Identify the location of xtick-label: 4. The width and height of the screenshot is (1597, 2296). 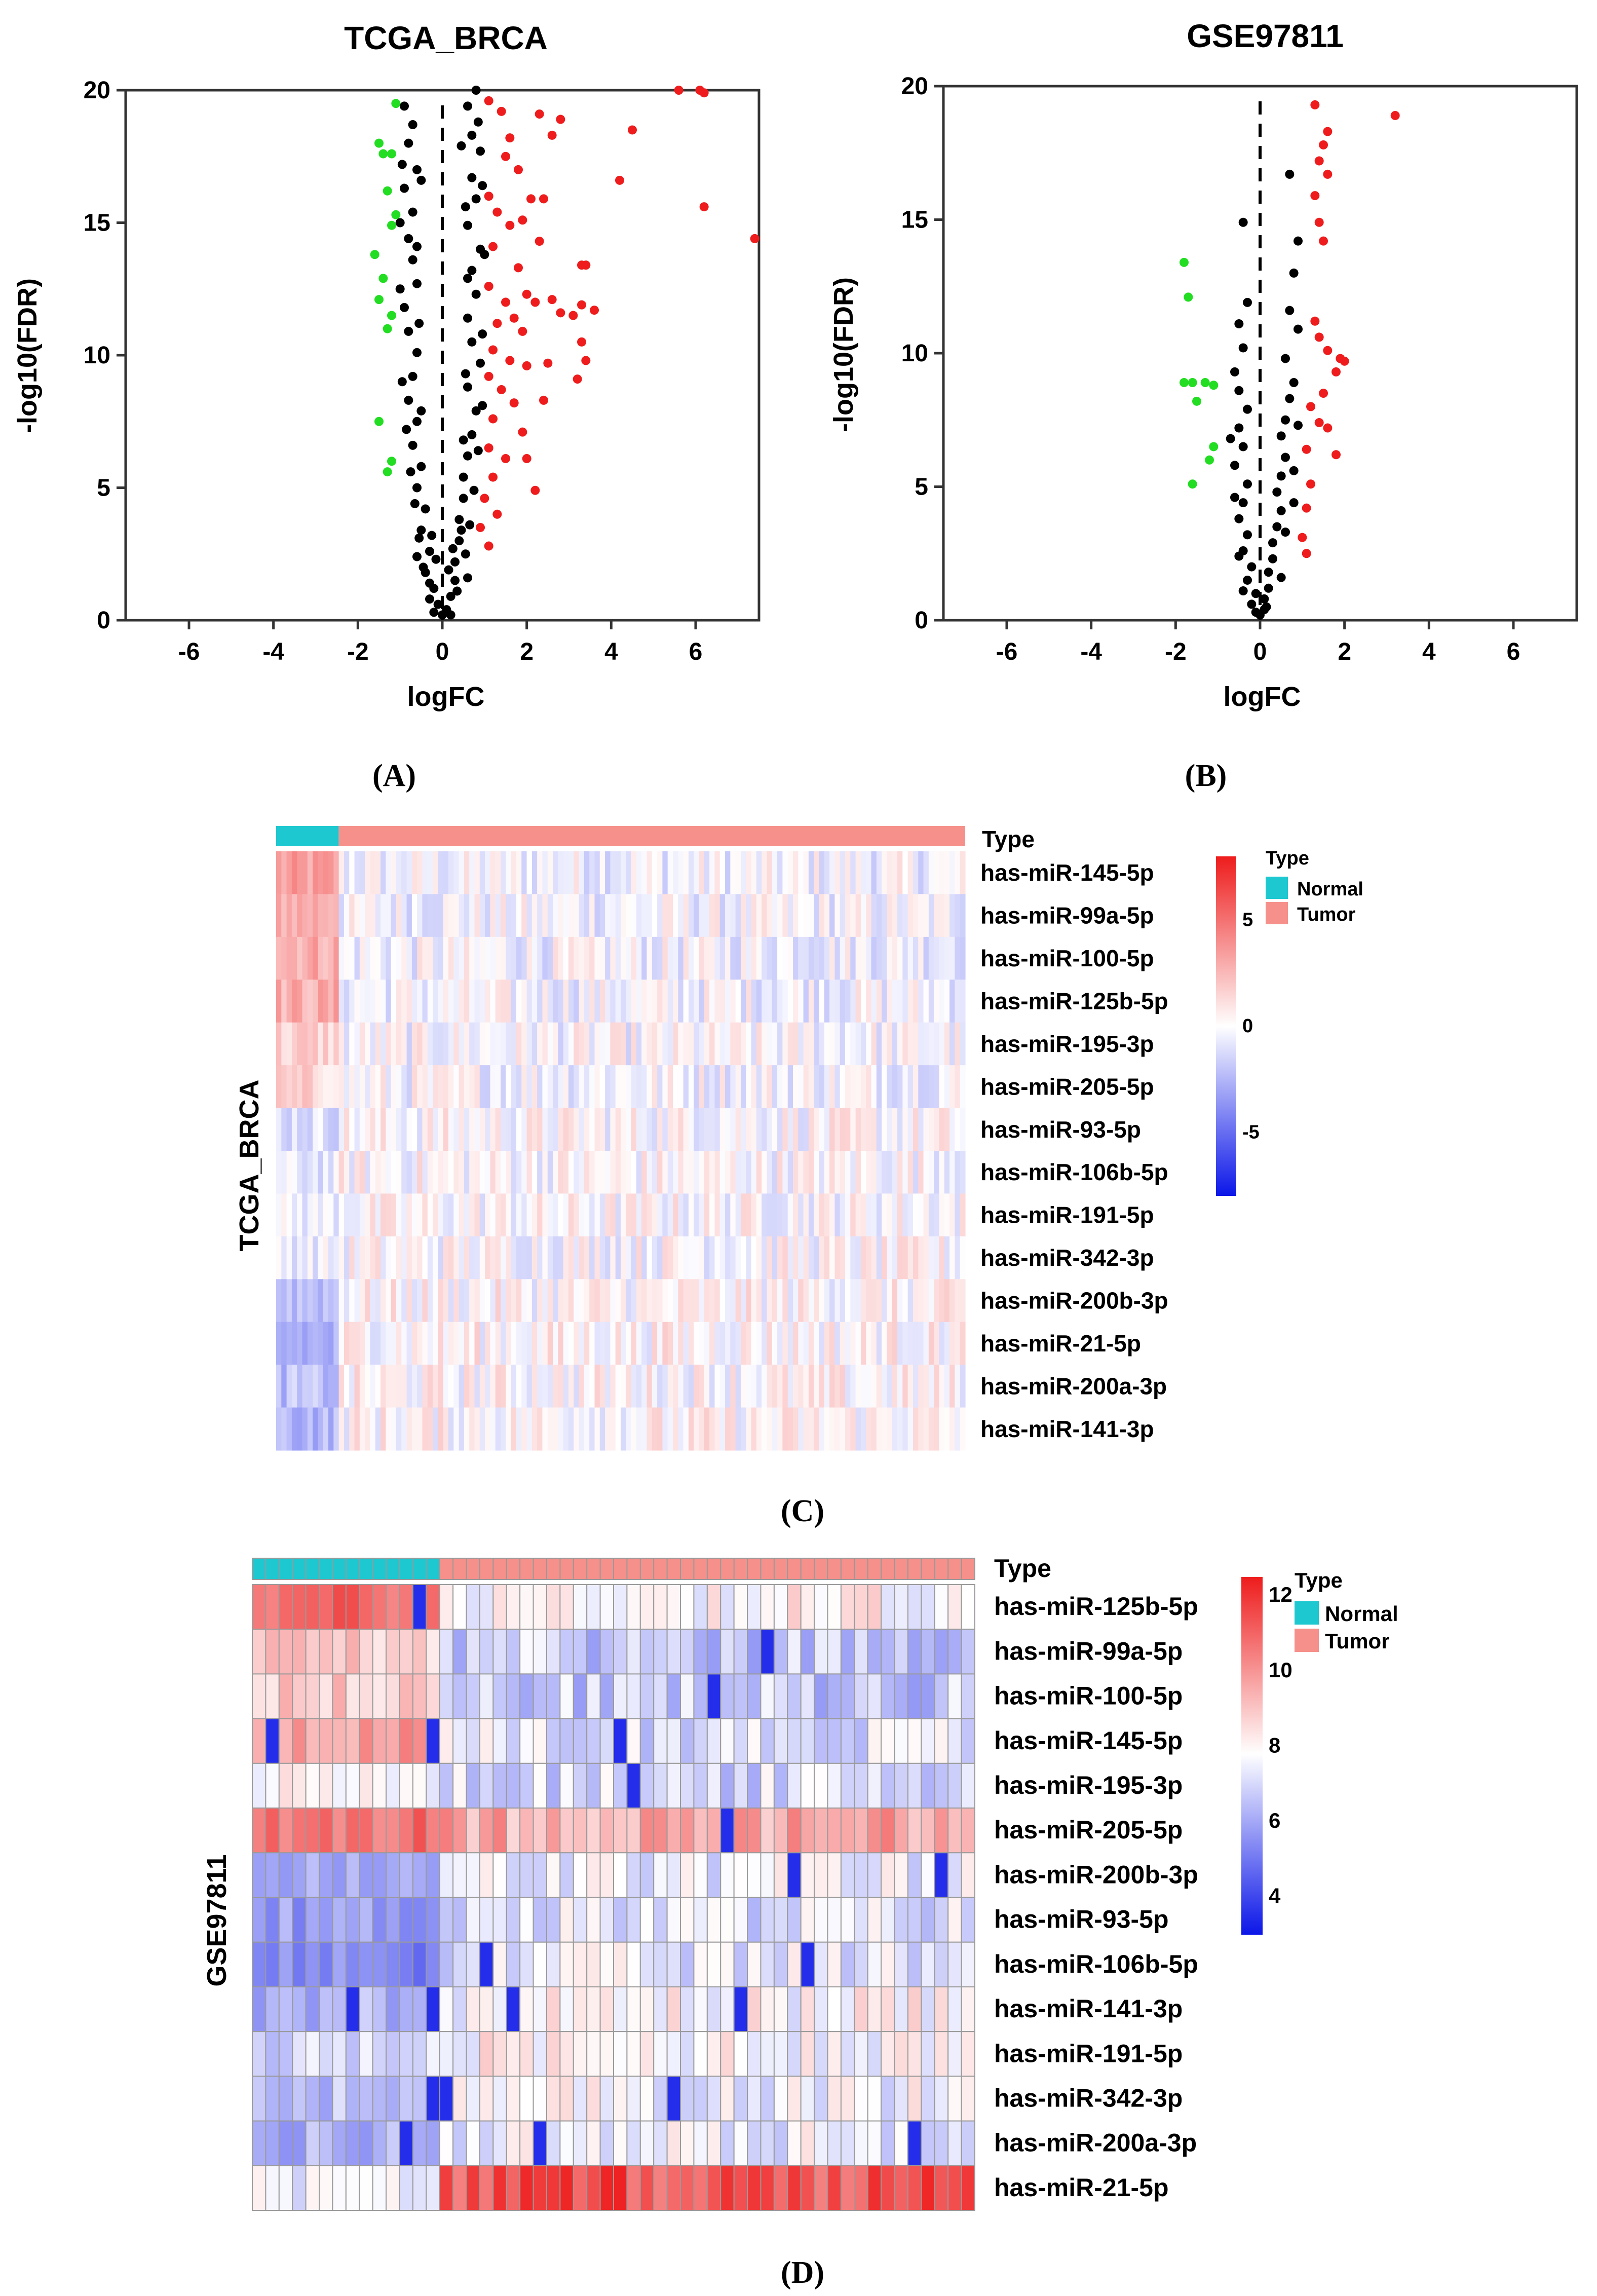
(611, 651).